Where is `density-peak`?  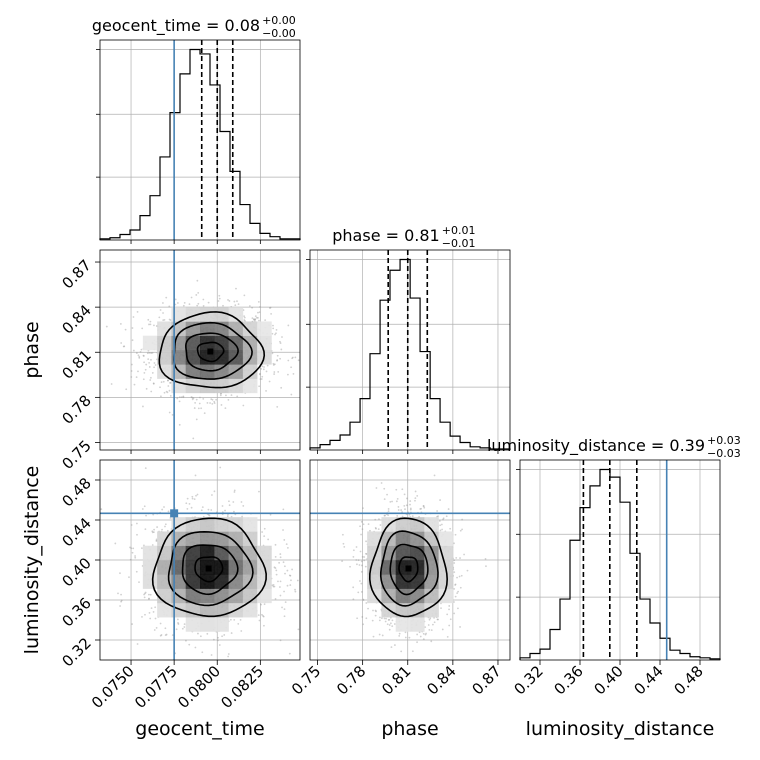 density-peak is located at coordinates (208, 568).